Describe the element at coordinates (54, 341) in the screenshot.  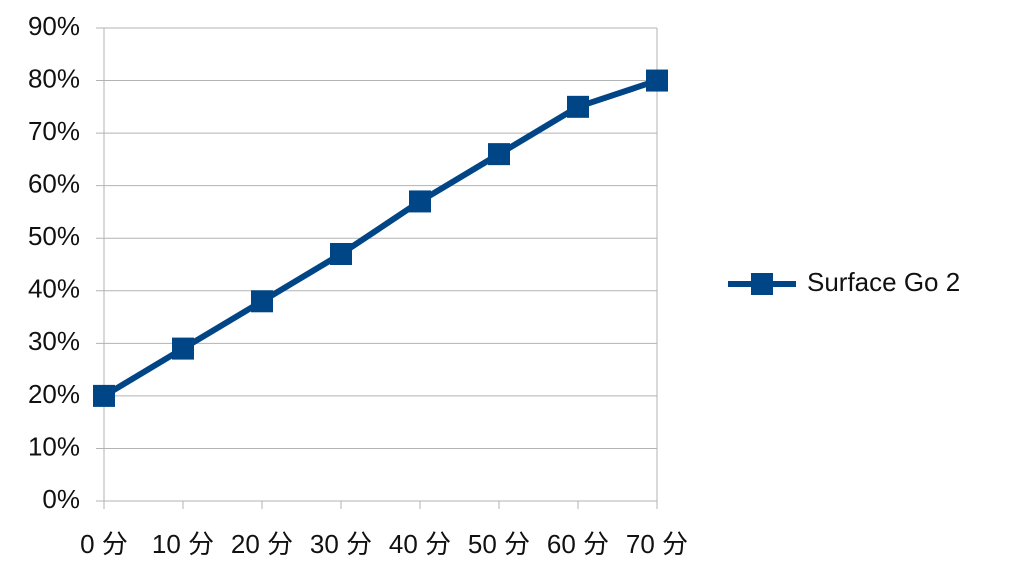
I see `y-tick-label: 30%` at that location.